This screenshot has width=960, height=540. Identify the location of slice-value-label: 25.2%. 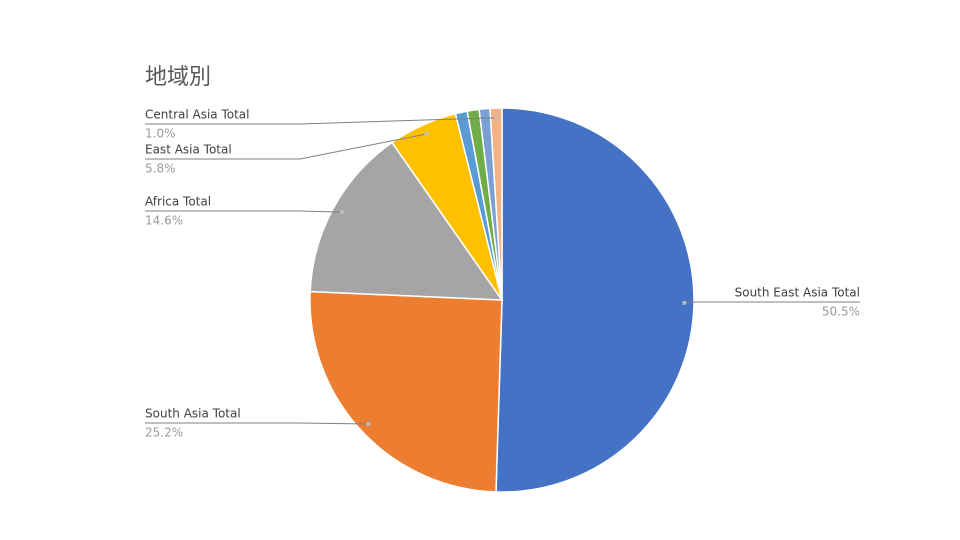
(164, 433).